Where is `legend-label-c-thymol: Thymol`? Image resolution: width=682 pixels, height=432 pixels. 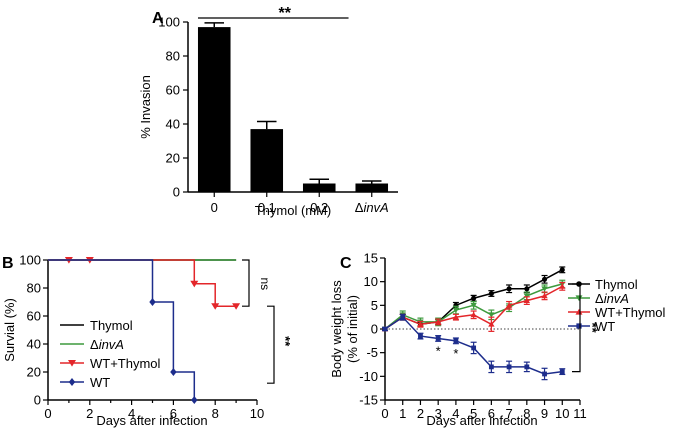
legend-label-c-thymol: Thymol is located at coordinates (616, 284).